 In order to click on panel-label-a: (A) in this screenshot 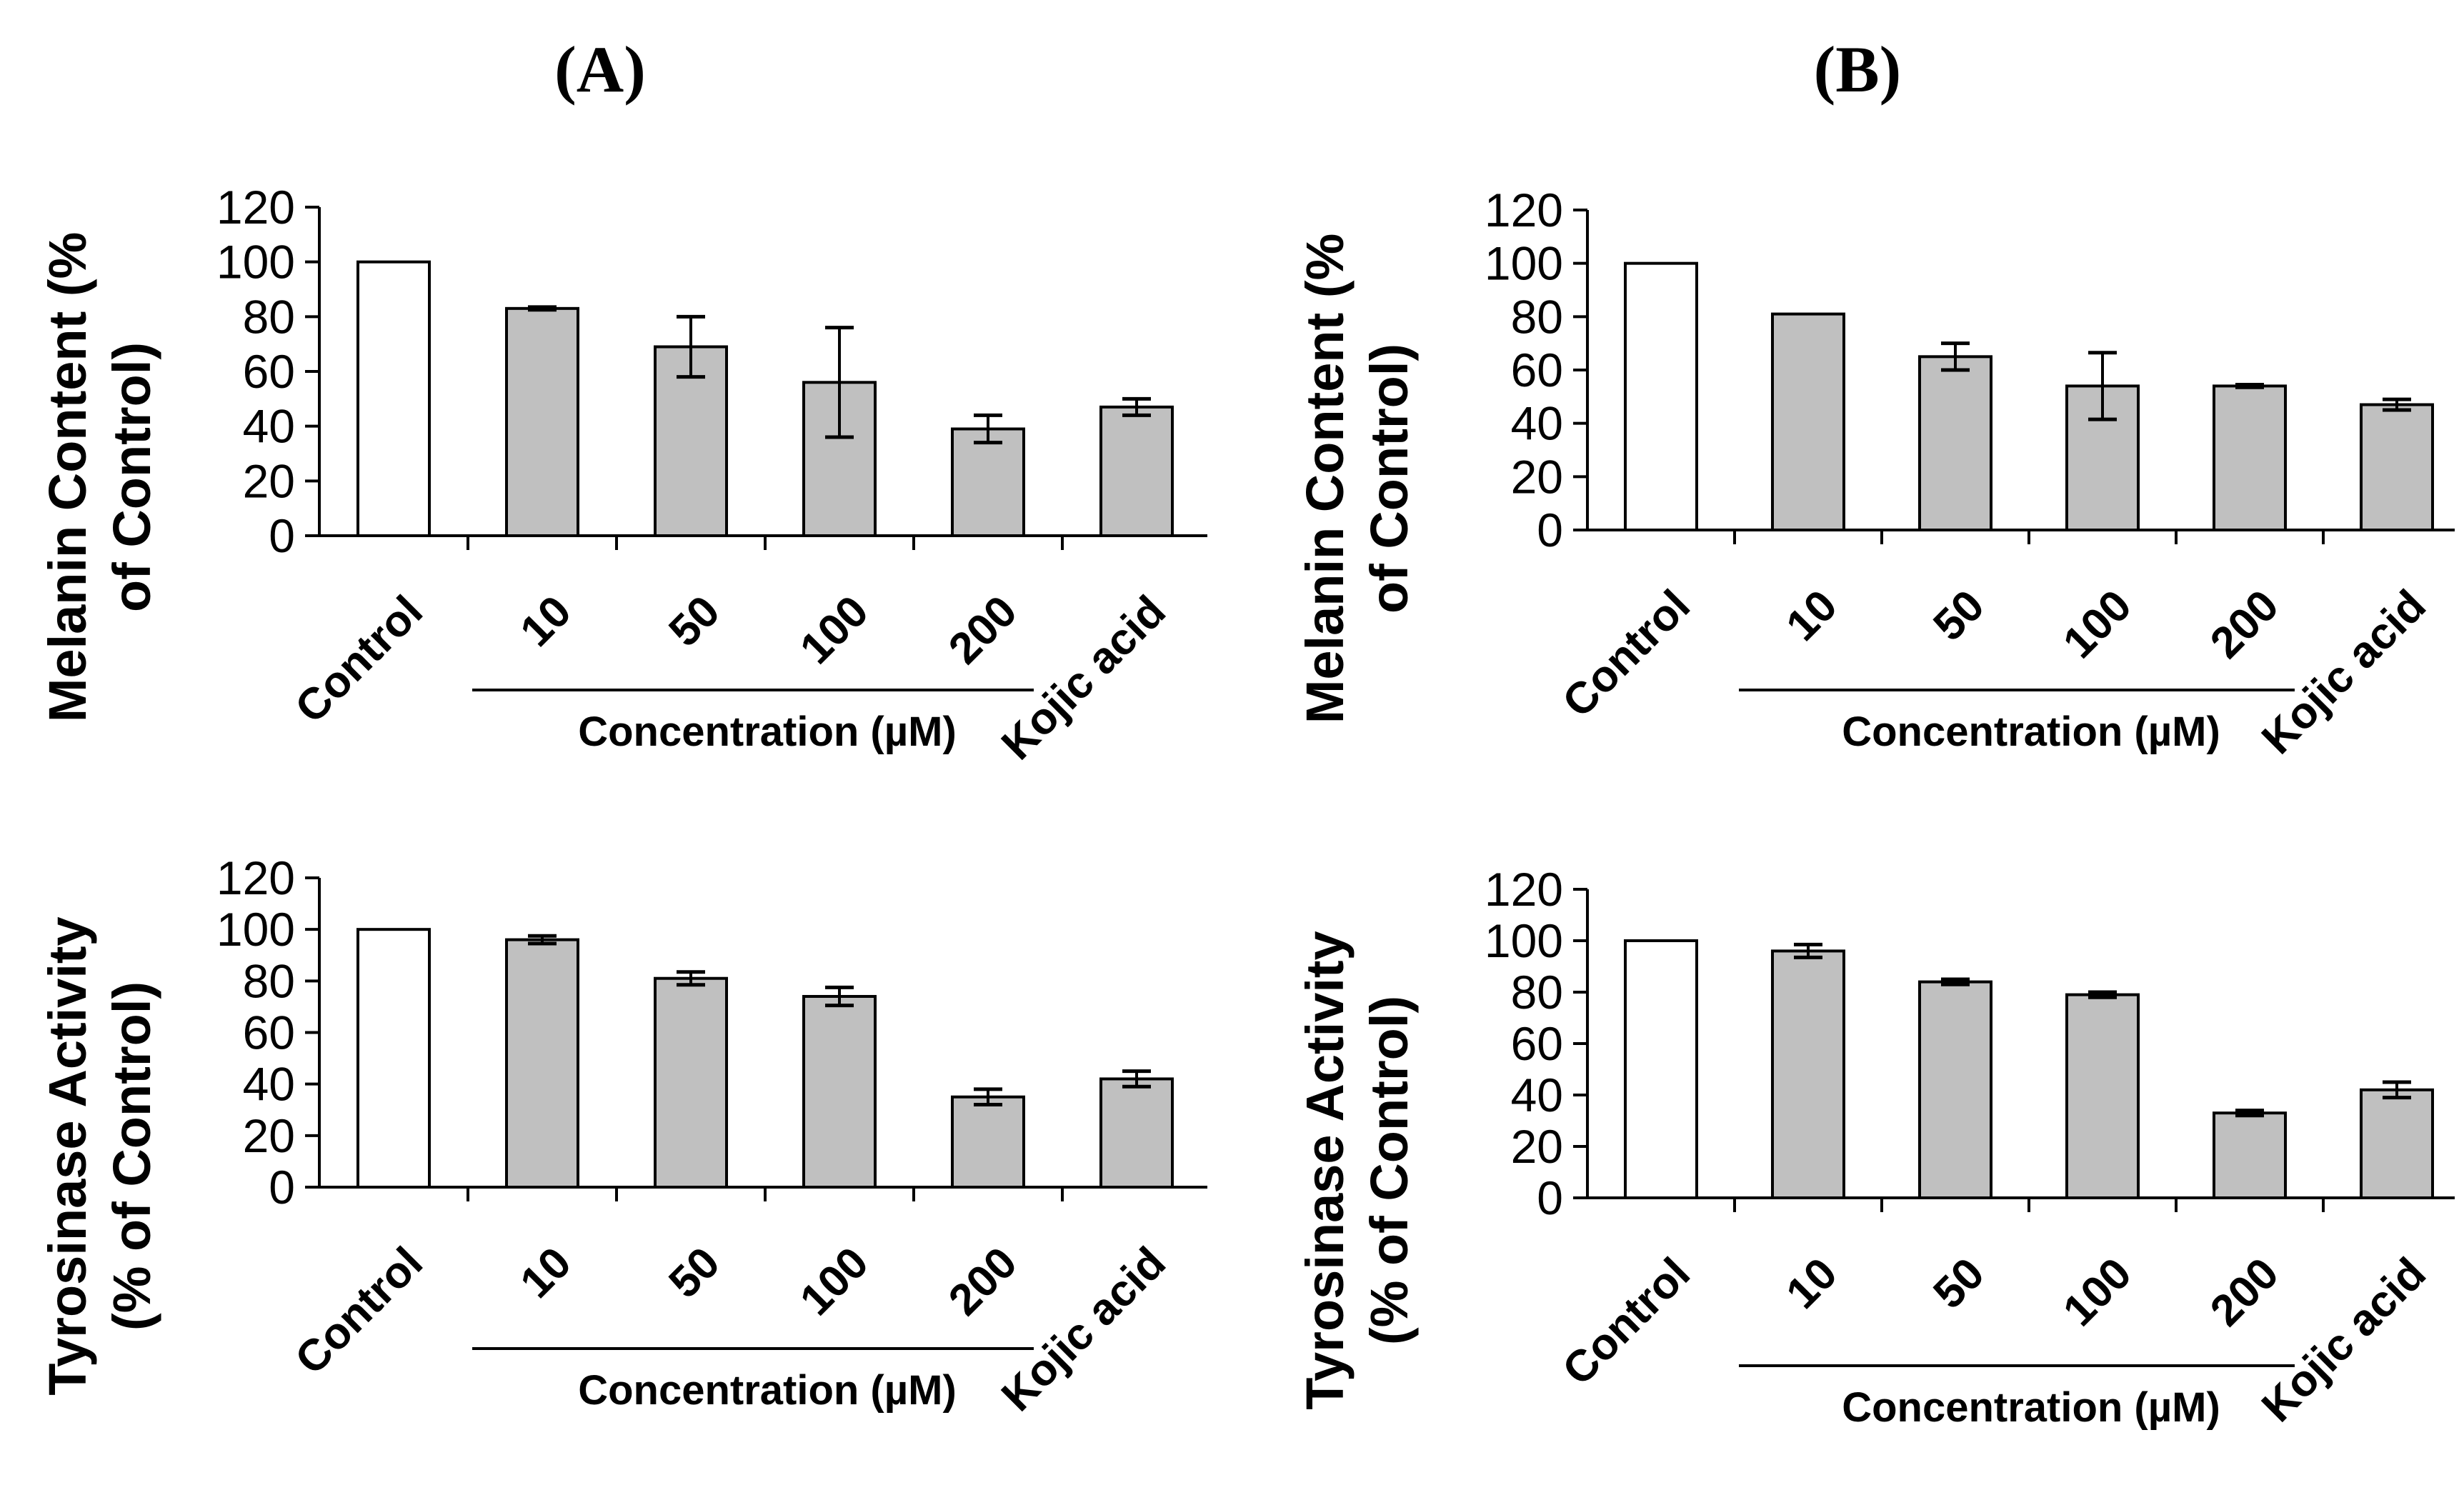, I will do `click(600, 69)`.